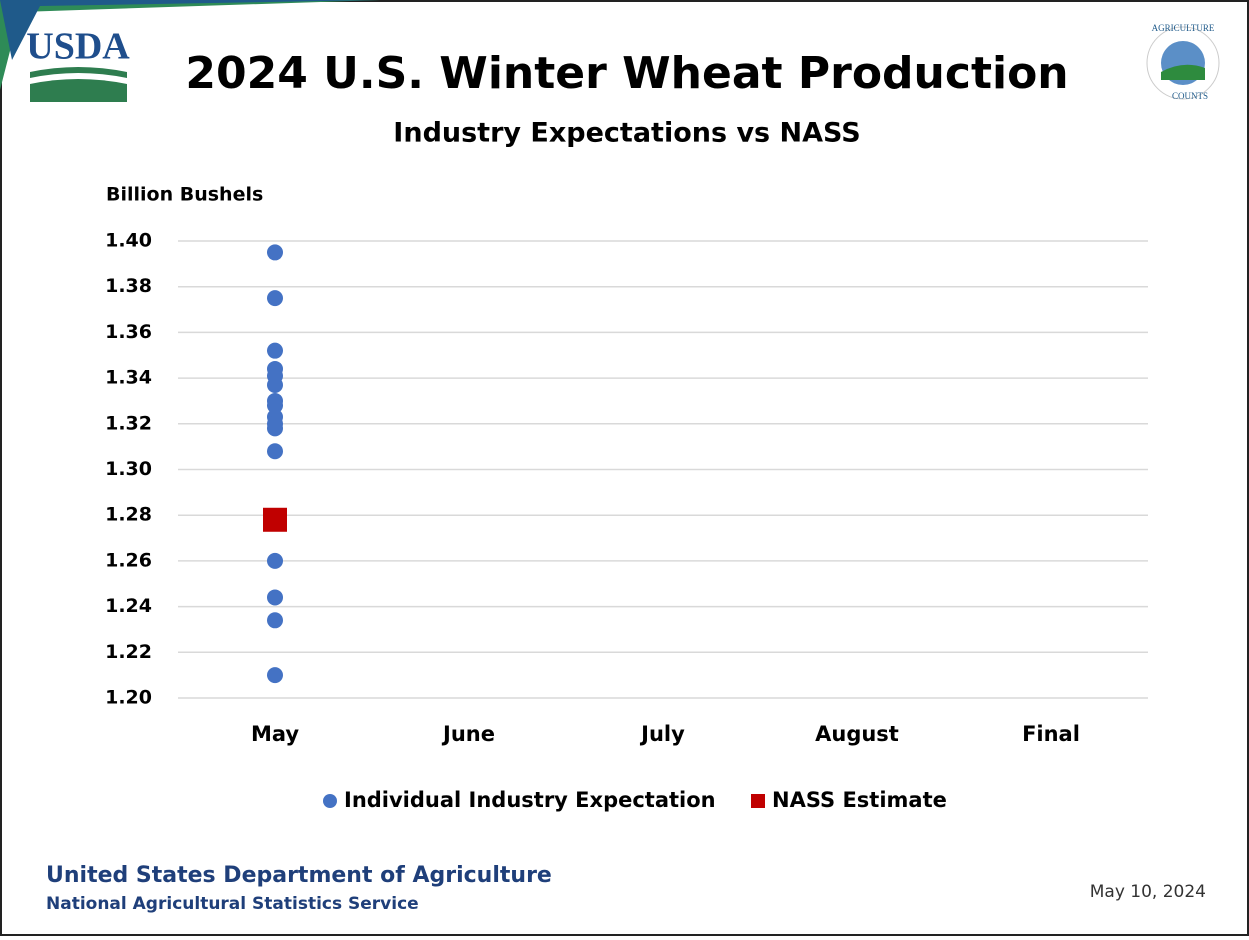 Image resolution: width=1249 pixels, height=940 pixels. I want to click on usda-logo: USDA, so click(78, 64).